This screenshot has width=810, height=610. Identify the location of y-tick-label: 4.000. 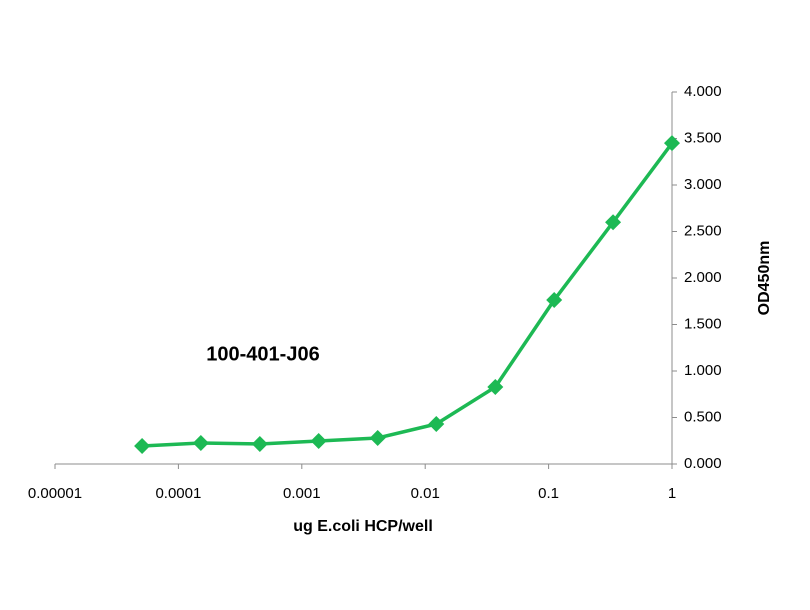
(703, 91).